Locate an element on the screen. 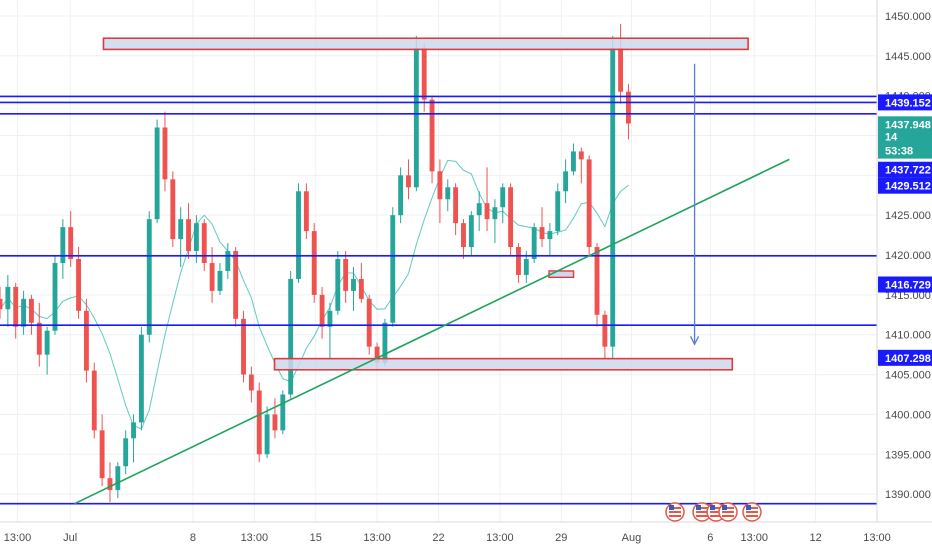 This screenshot has height=550, width=932. time-axis-bg is located at coordinates (466, 536).